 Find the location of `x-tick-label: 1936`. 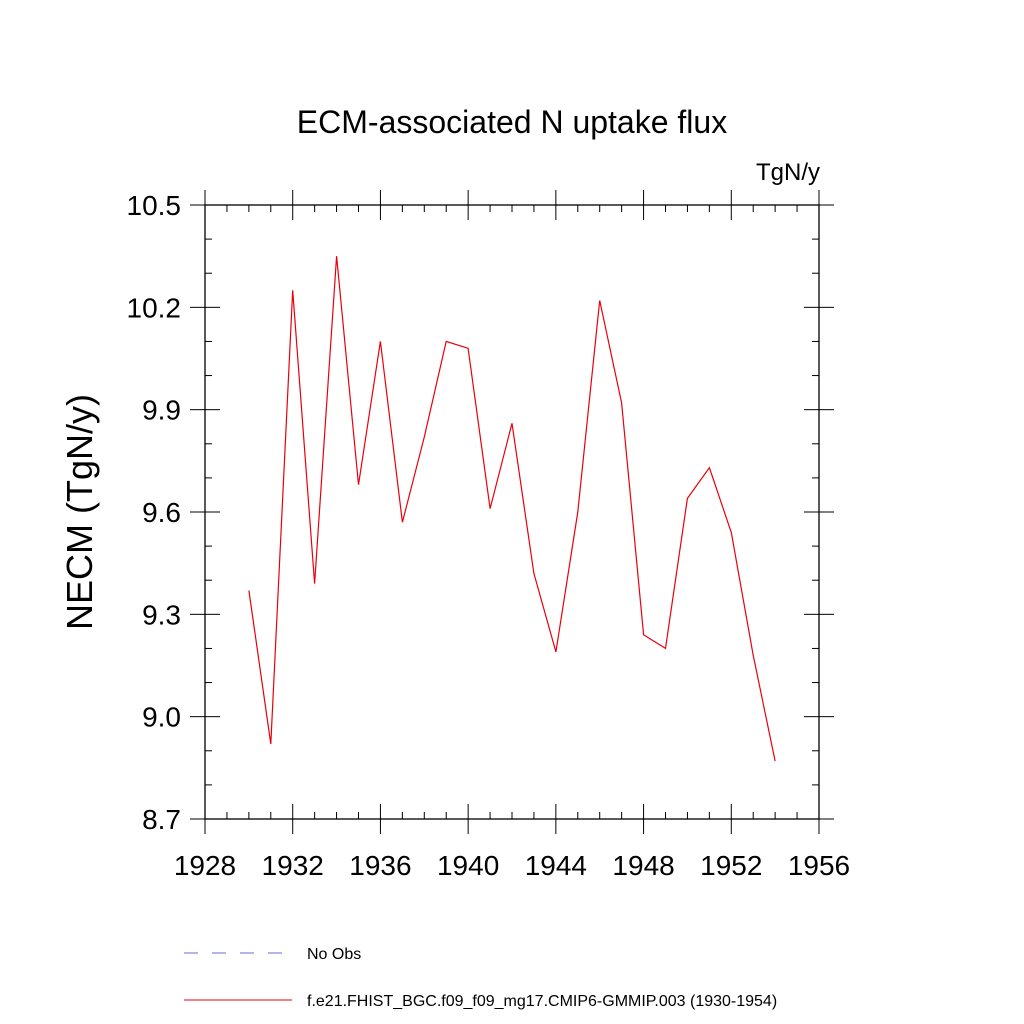

x-tick-label: 1936 is located at coordinates (380, 865).